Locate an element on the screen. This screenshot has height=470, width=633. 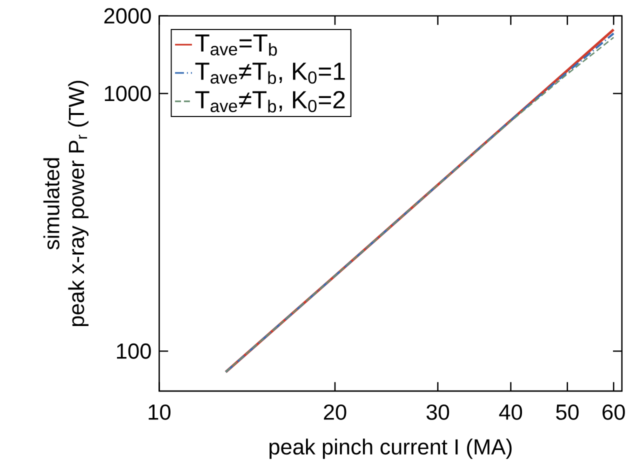
y-axis-title: simulated peak x-ray power P$_{r}$ (TW) is located at coordinates (65, 203).